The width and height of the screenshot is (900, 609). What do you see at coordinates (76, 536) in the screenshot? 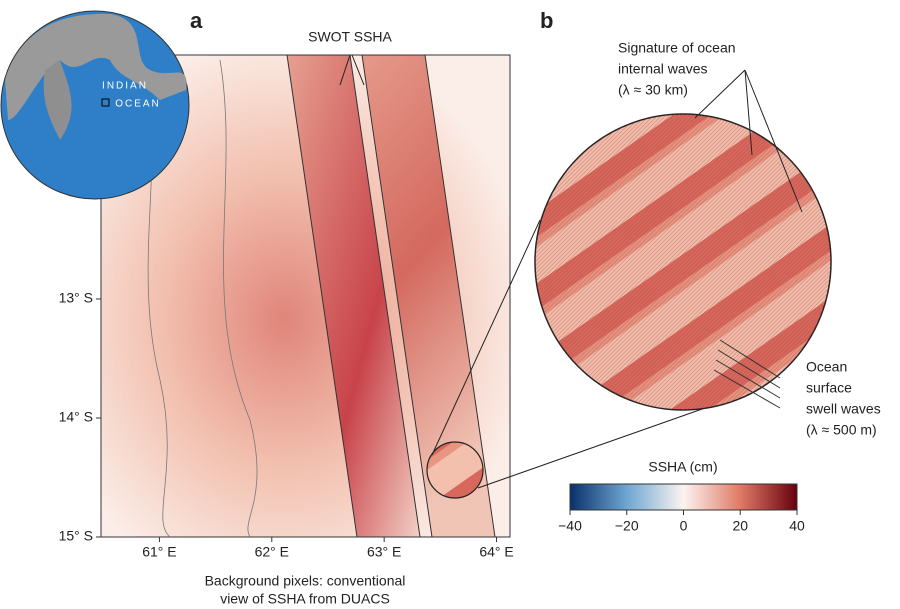
I see `y-tick-label: 15° S` at bounding box center [76, 536].